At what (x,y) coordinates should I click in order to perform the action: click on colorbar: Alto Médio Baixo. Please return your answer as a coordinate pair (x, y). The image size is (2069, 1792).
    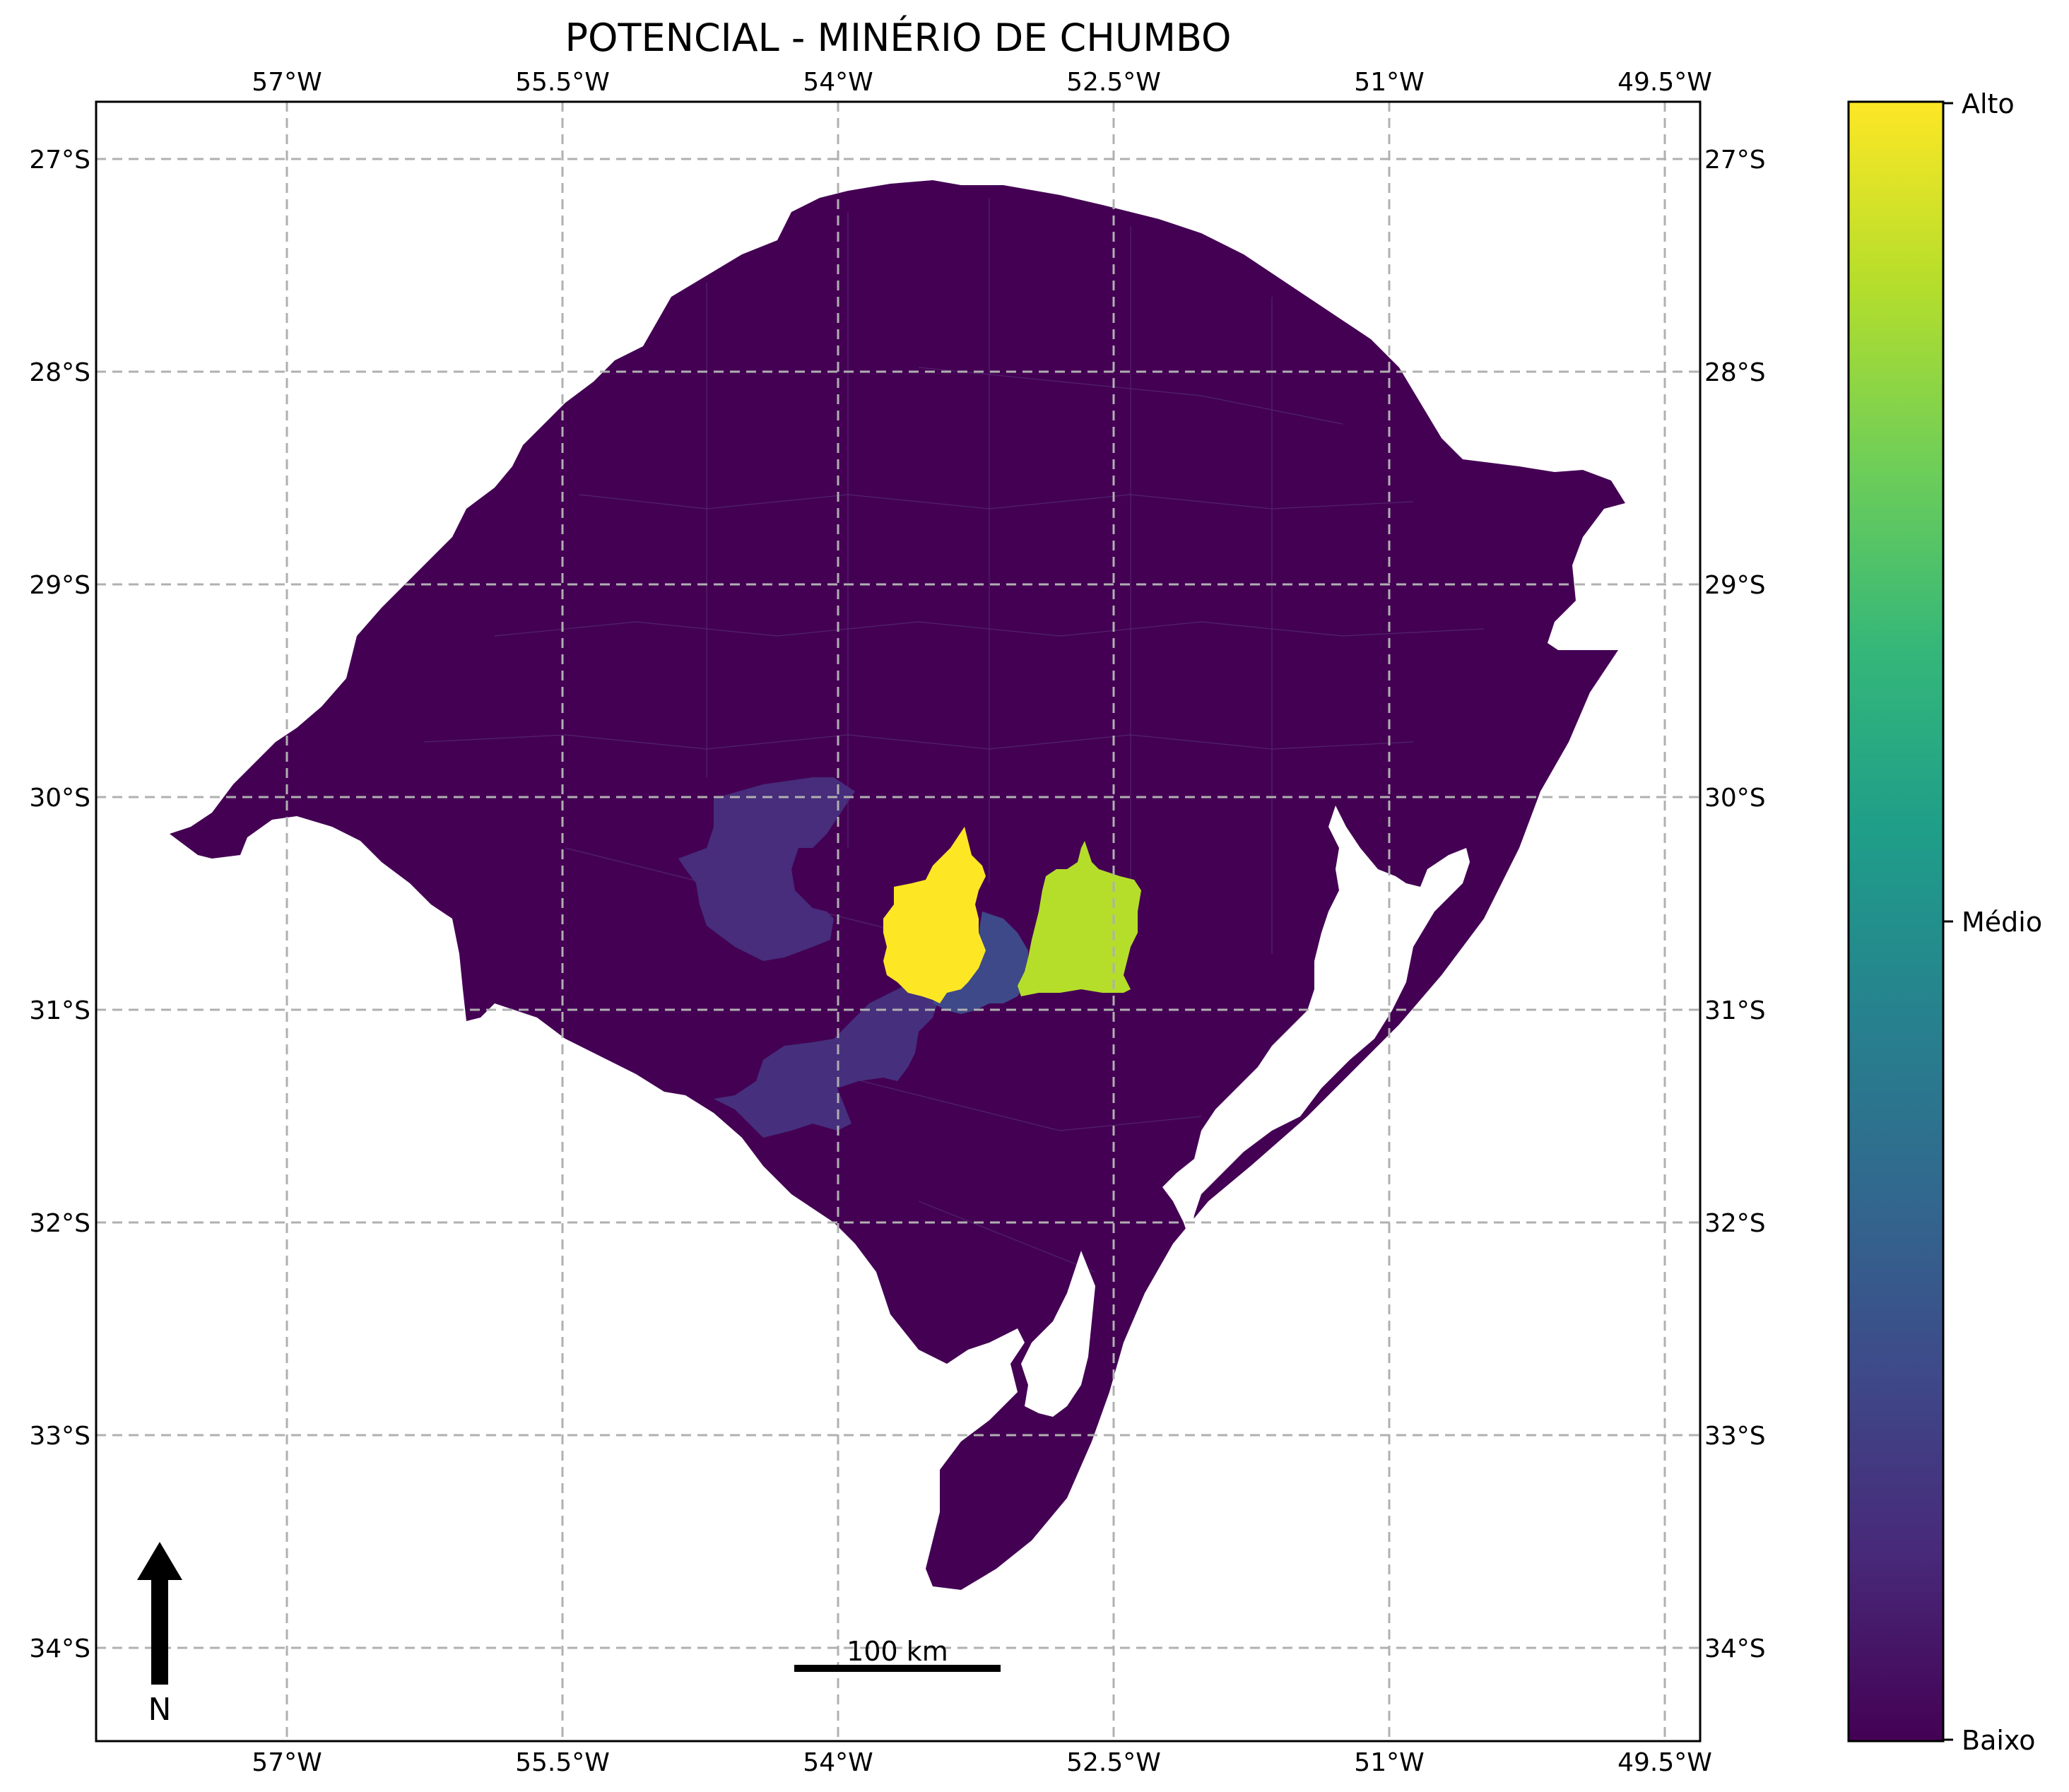
    Looking at the image, I should click on (1945, 922).